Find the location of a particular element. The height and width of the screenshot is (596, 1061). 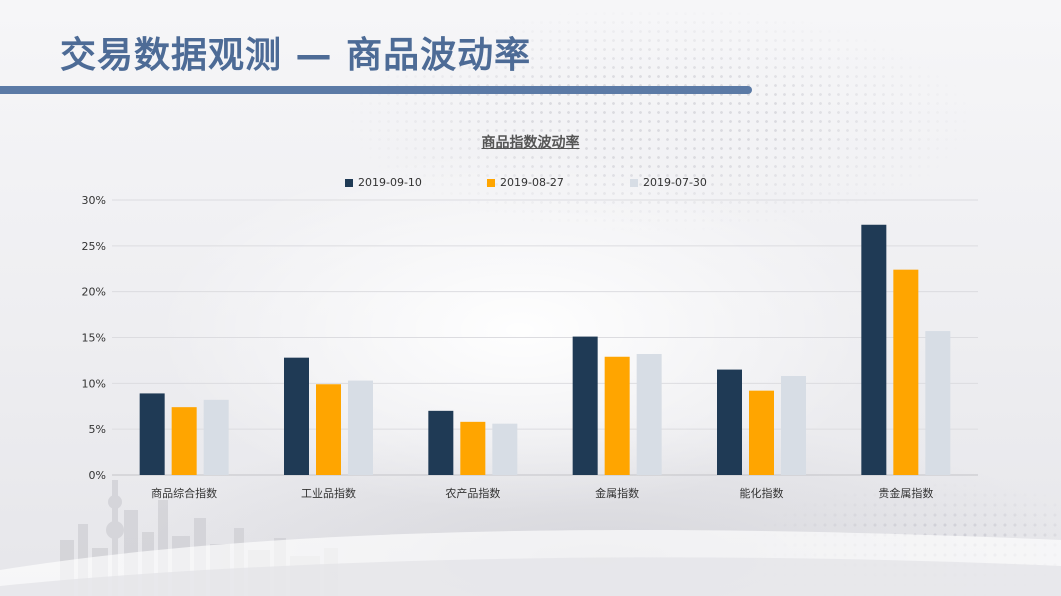

x-category-label: 农产品指数 is located at coordinates (472, 493).